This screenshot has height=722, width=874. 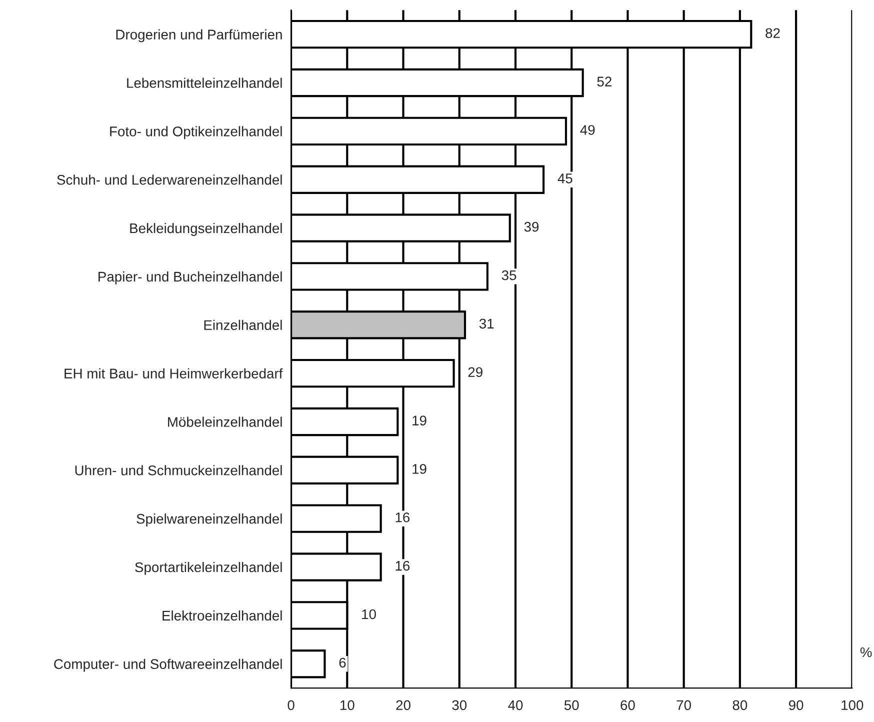 What do you see at coordinates (199, 35) in the screenshot?
I see `y-tick-label: Drogerien und Parfümerien` at bounding box center [199, 35].